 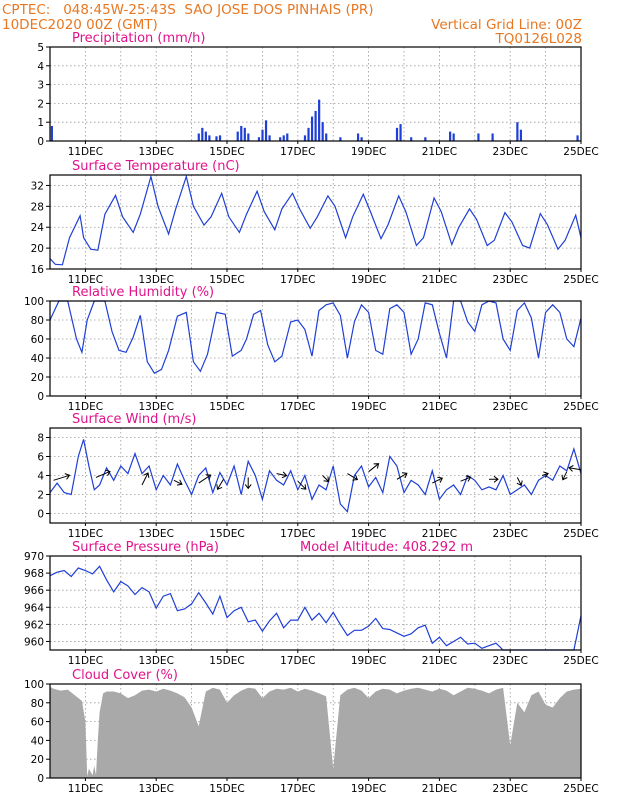 I want to click on temperature-line, so click(x=315, y=220).